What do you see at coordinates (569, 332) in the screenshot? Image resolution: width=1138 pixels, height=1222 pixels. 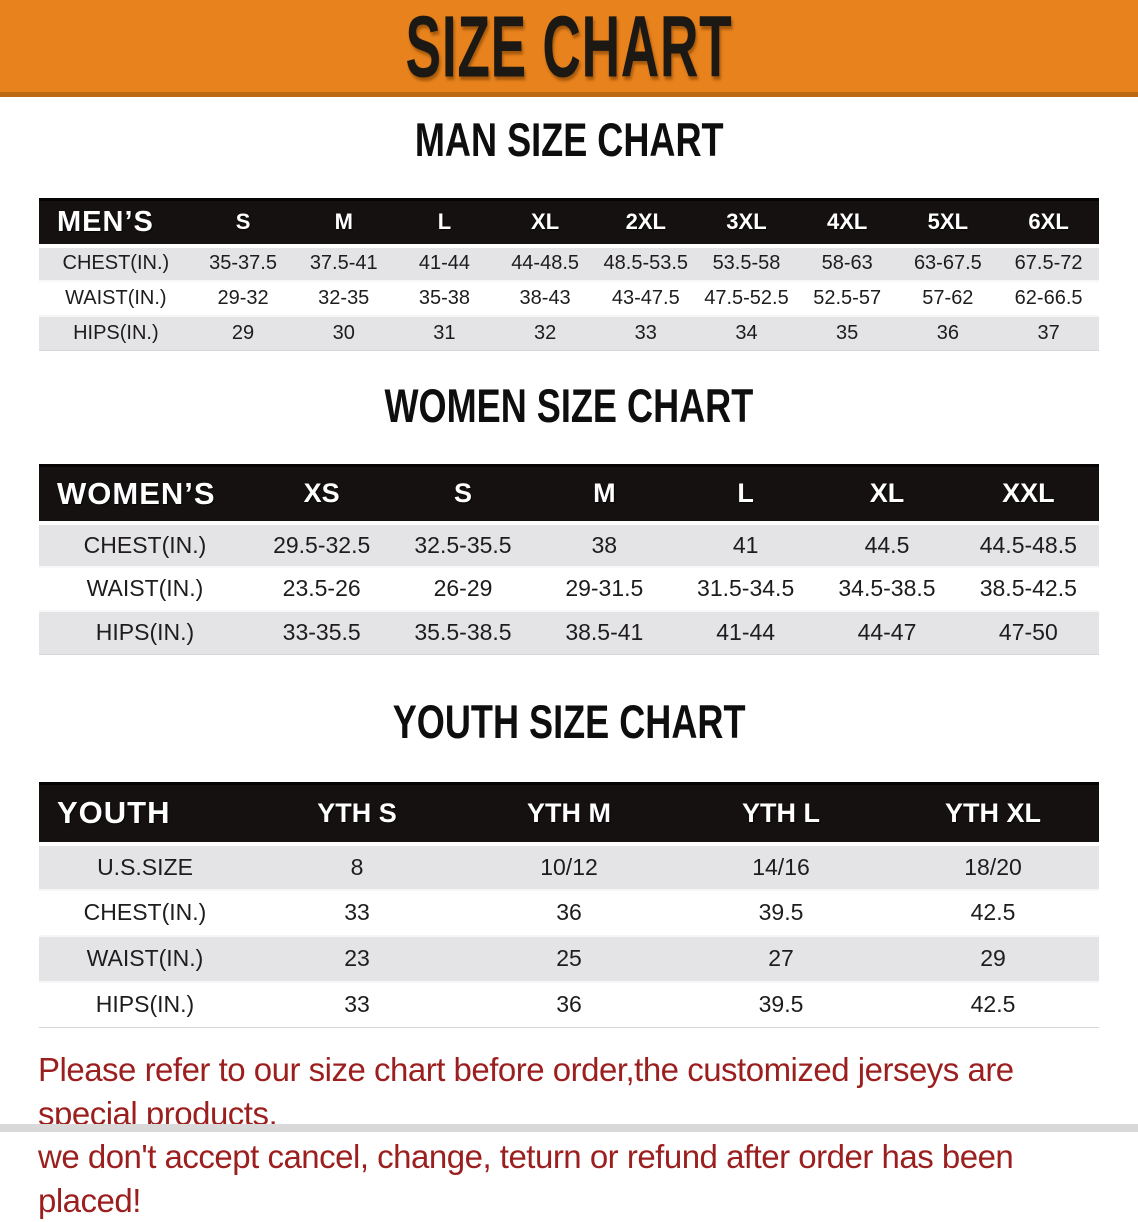 I see `table-row: HIPS(IN.) 29 30 31 32 33 34 35 36 37` at bounding box center [569, 332].